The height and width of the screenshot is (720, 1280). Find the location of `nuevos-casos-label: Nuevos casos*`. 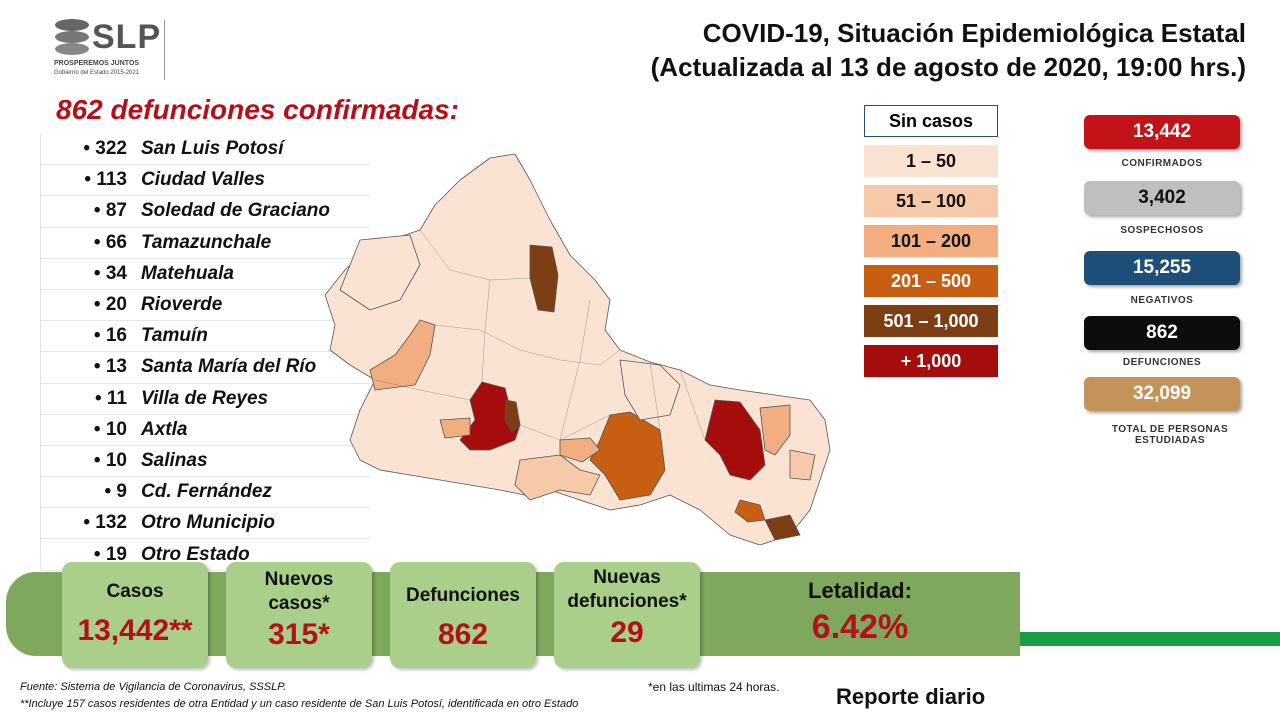

nuevos-casos-label: Nuevos casos* is located at coordinates (299, 591).